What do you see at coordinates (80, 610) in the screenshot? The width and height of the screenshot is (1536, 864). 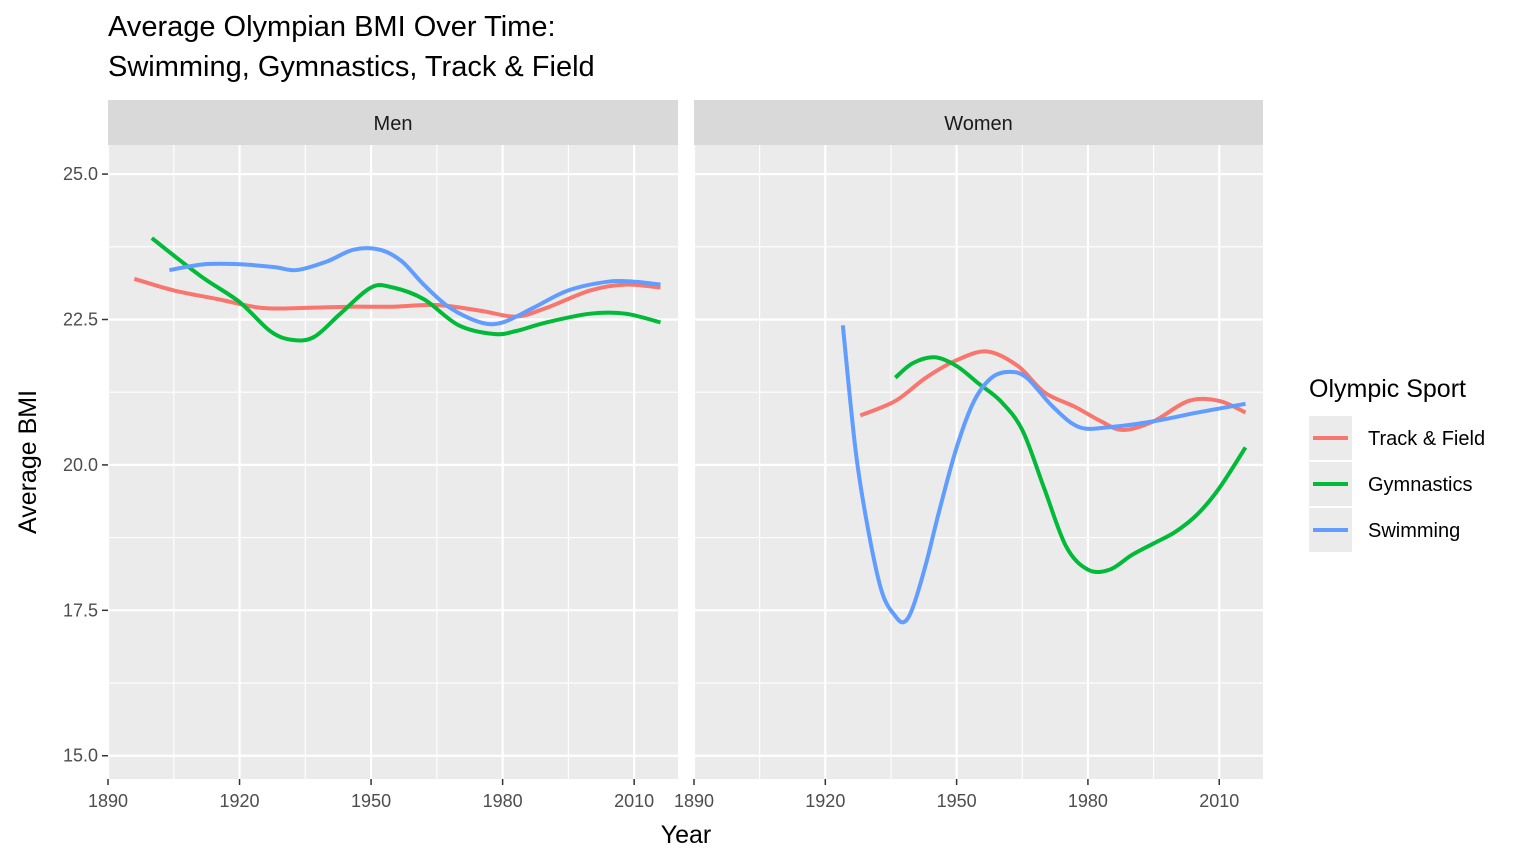 I see `y-tick-label: 17.5` at bounding box center [80, 610].